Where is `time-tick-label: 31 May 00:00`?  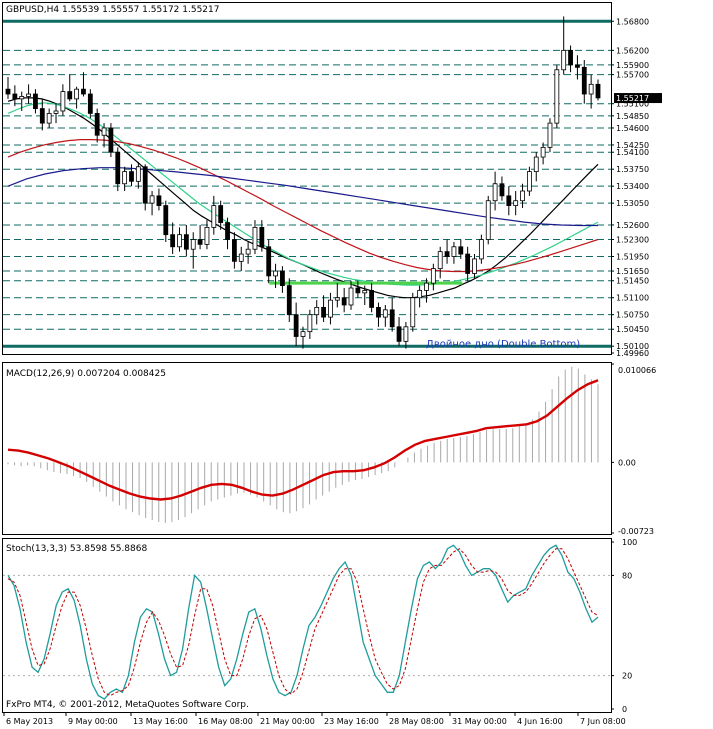 time-tick-label: 31 May 00:00 is located at coordinates (479, 721).